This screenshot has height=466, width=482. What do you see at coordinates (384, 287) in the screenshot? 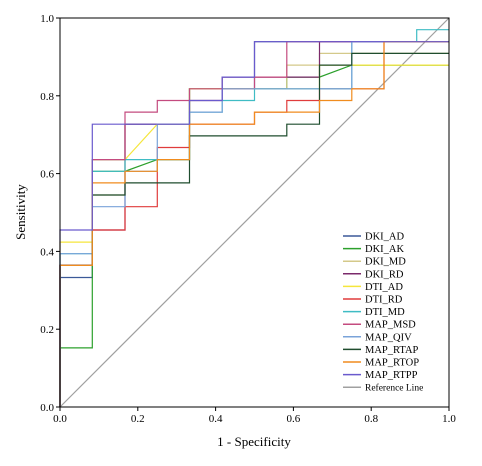
I see `legend-label: DTI_AD` at bounding box center [384, 287].